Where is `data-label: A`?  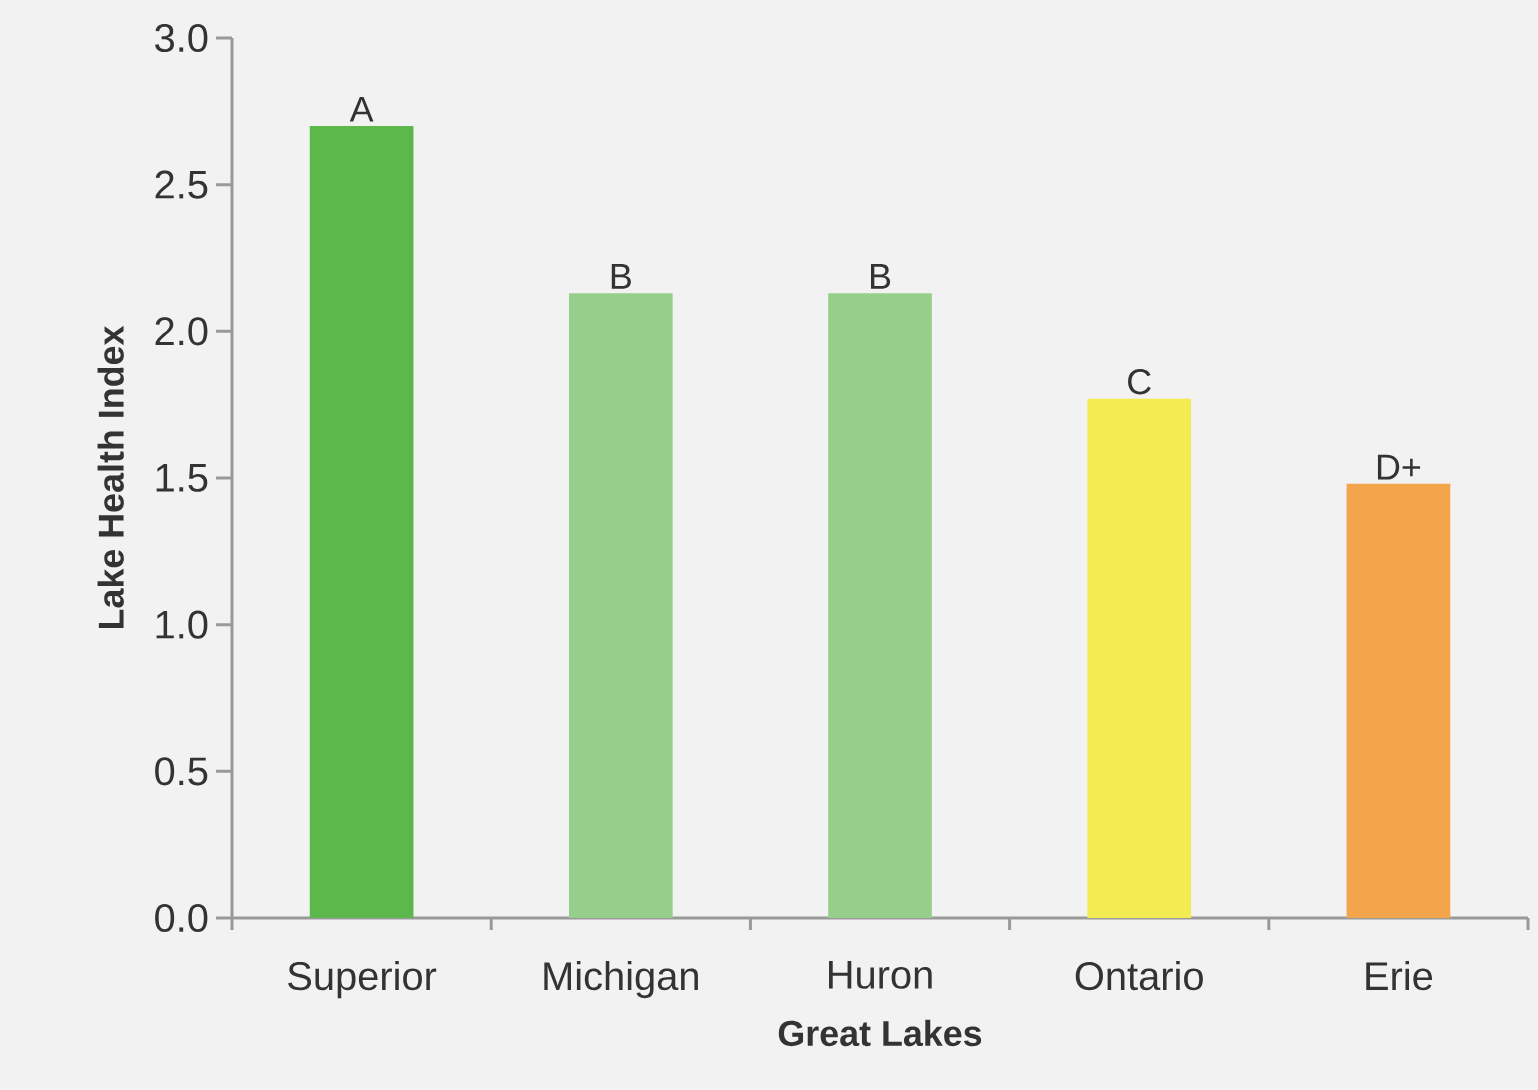
data-label: A is located at coordinates (361, 109).